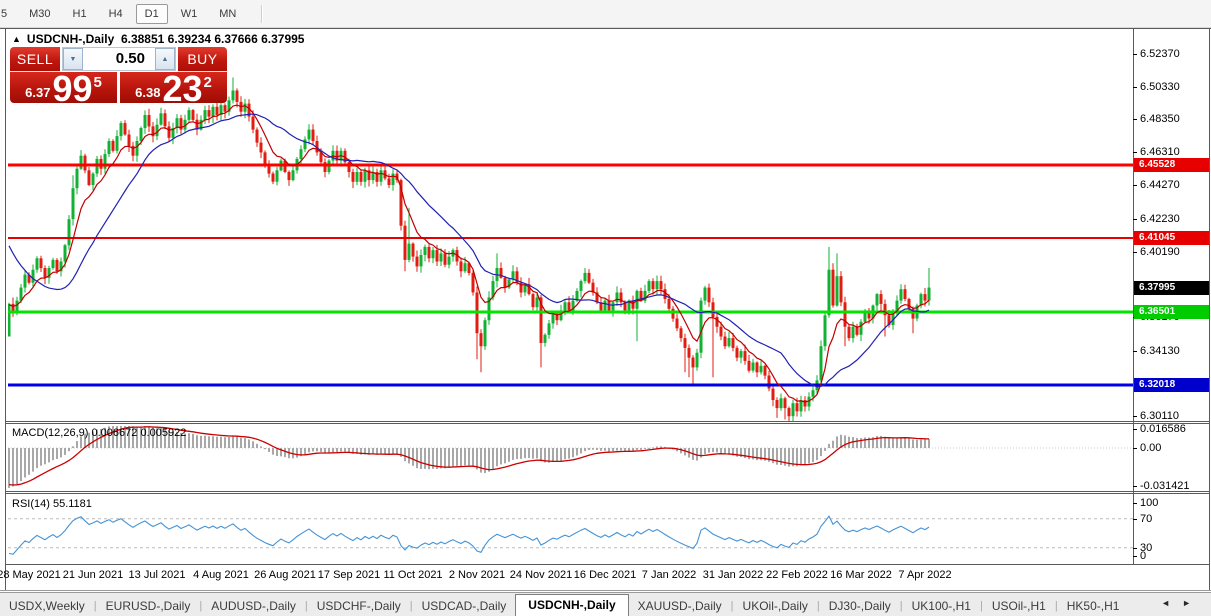 The height and width of the screenshot is (616, 1211). I want to click on volume-control: ▼ 0.50 ▲, so click(119, 59).